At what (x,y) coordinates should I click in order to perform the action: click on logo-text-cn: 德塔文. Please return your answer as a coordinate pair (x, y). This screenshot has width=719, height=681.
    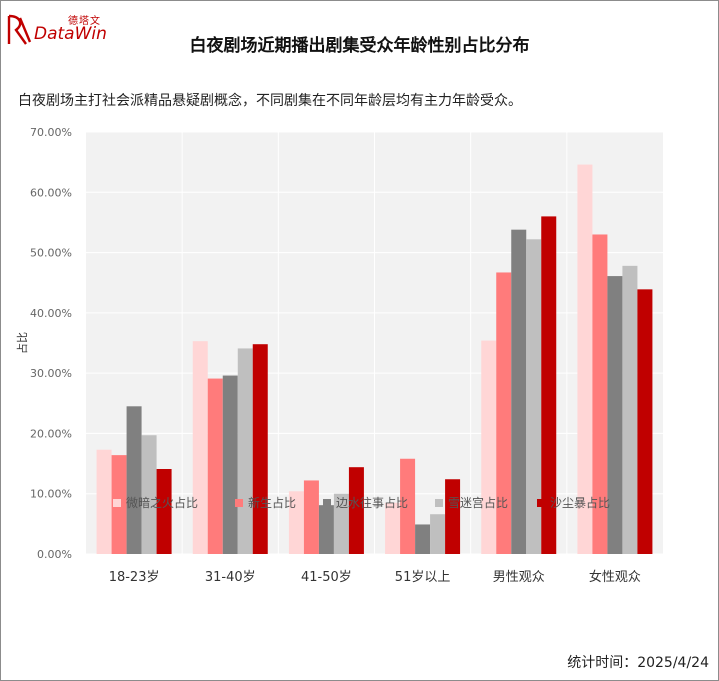
    Looking at the image, I should click on (84, 21).